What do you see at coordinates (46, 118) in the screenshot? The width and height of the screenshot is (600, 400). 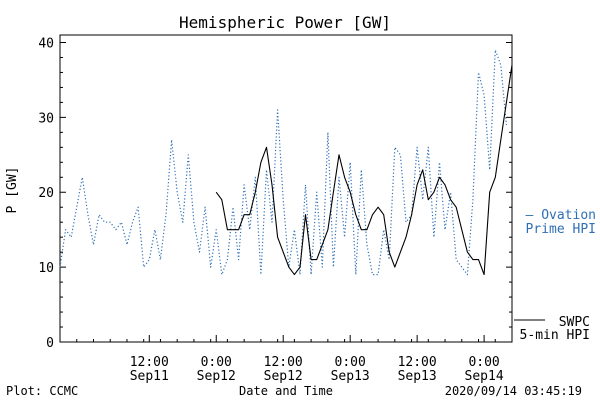 I see `y-tick-label: 30` at bounding box center [46, 118].